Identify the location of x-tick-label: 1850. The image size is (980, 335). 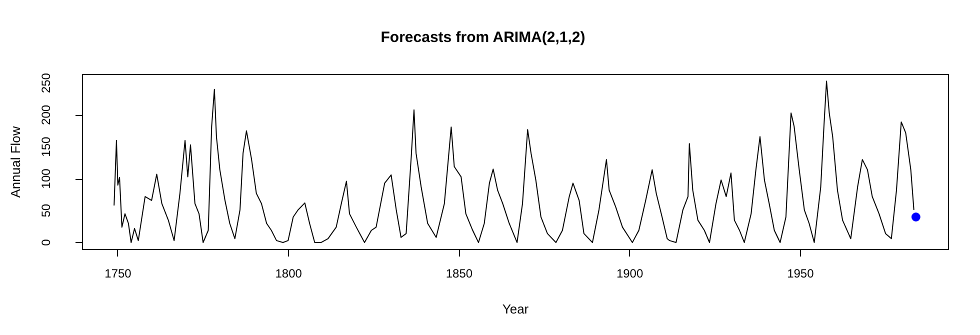
(459, 273).